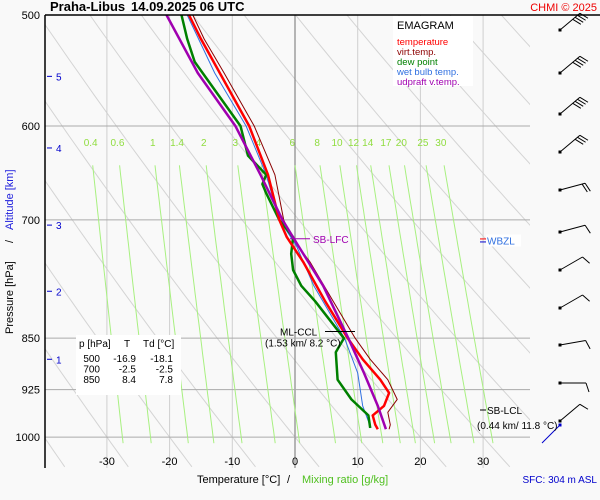 This screenshot has width=600, height=500. What do you see at coordinates (441, 143) in the screenshot?
I see `mixing-ratio-label: 30` at bounding box center [441, 143].